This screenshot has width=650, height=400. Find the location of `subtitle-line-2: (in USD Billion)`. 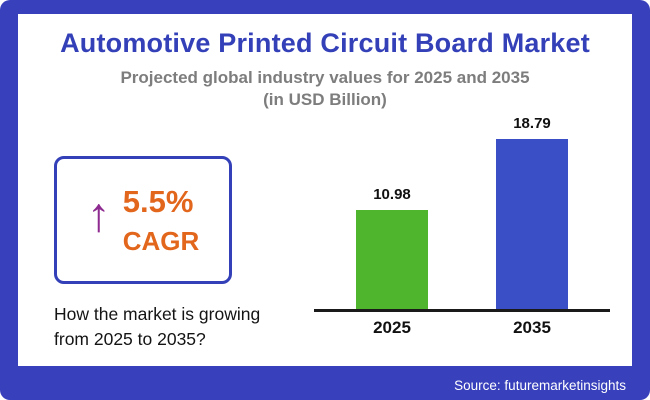

subtitle-line-2: (in USD Billion) is located at coordinates (325, 100).